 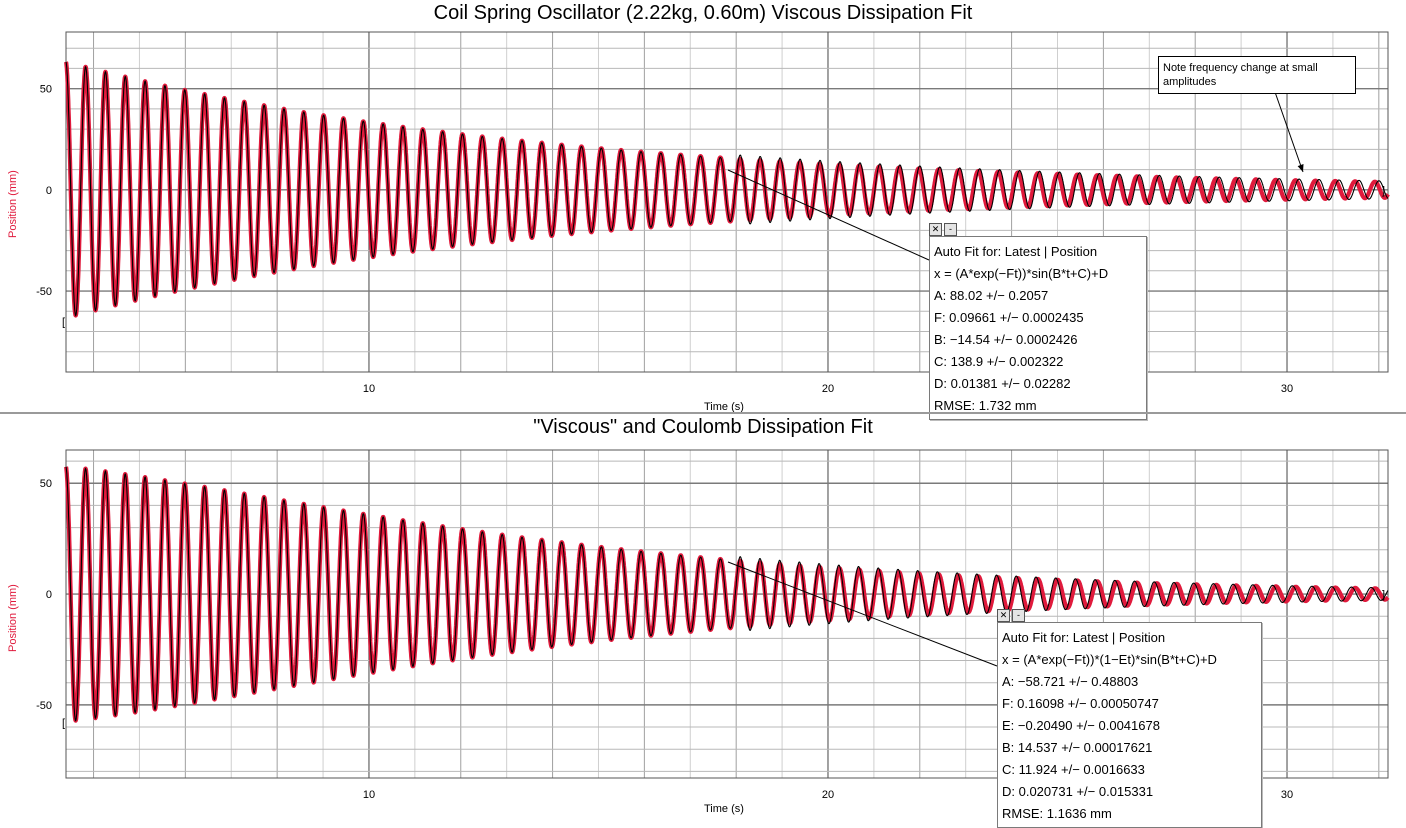 What do you see at coordinates (999, 361) in the screenshot?
I see `fit-param-c: C: 138.9 +/− 0.002322` at bounding box center [999, 361].